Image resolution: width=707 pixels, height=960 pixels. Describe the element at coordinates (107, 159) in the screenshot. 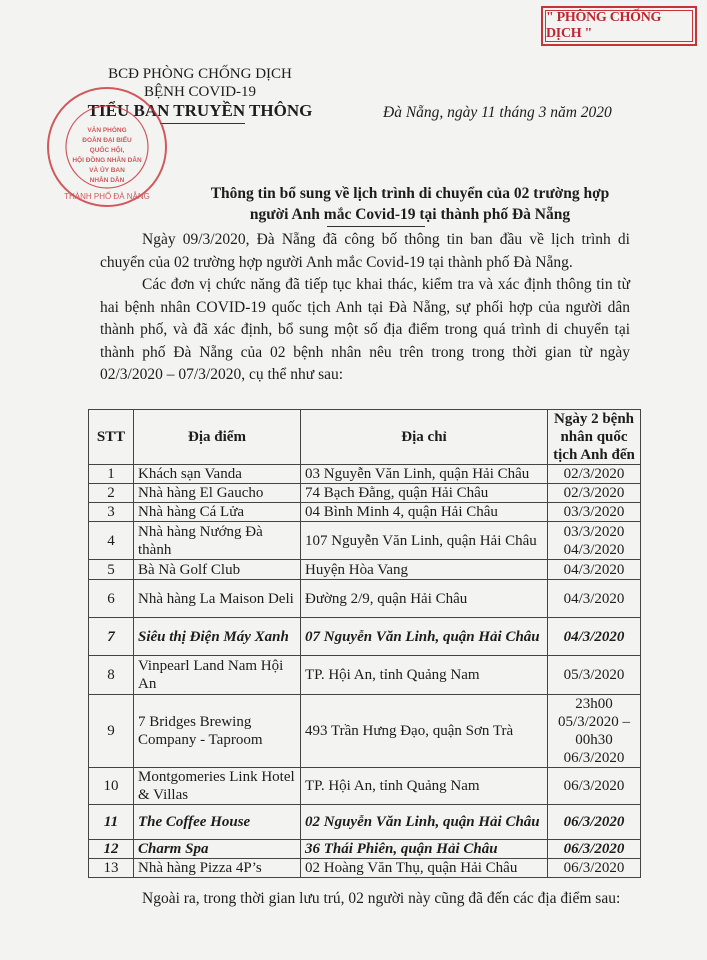

I see `seal-center-line: HỘI ĐỒNG NHÂN DÂN` at that location.